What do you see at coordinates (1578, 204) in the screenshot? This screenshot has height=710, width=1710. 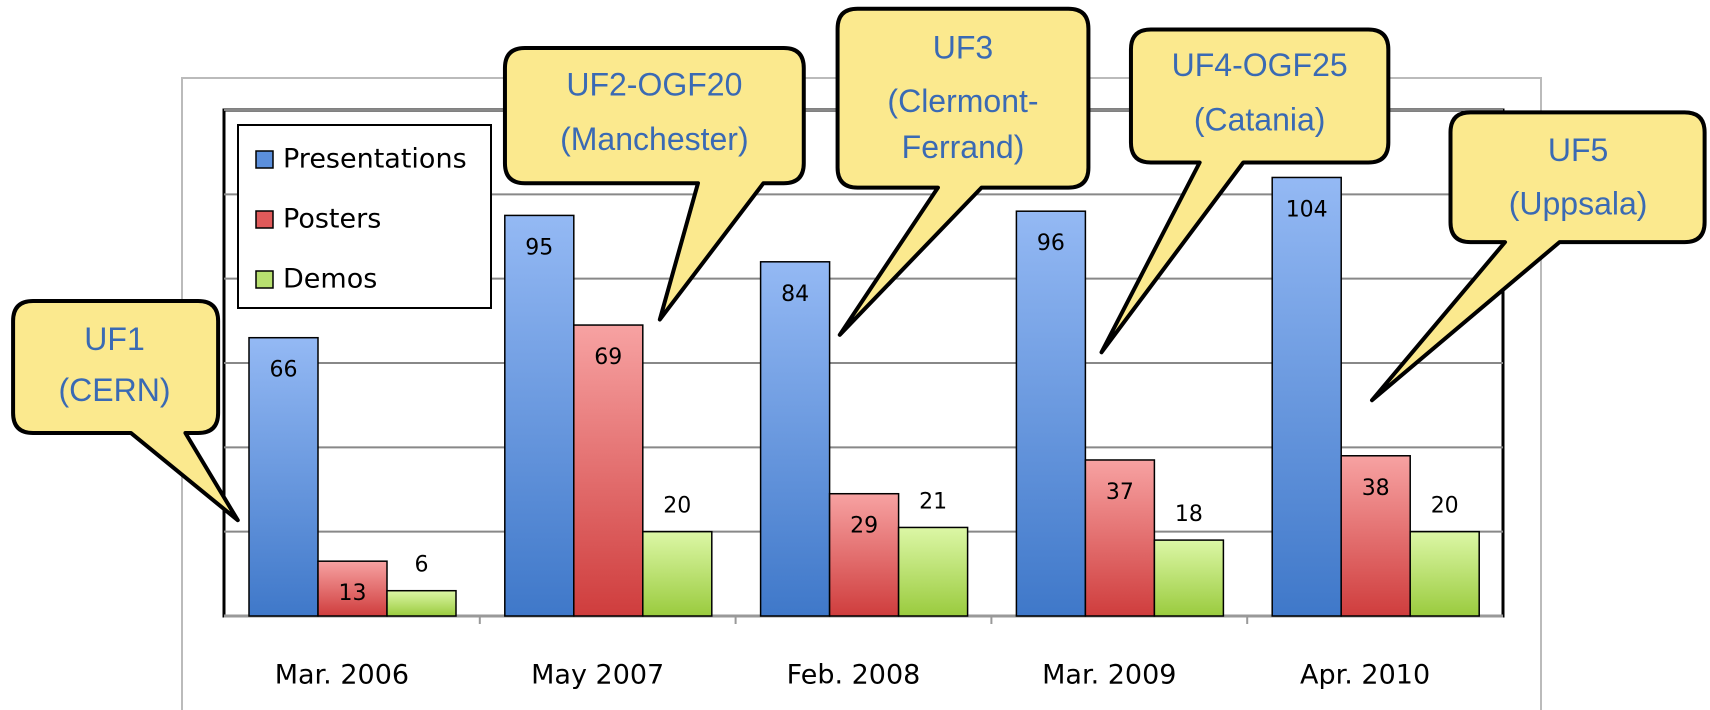 I see `callout-text: (Uppsala)` at bounding box center [1578, 204].